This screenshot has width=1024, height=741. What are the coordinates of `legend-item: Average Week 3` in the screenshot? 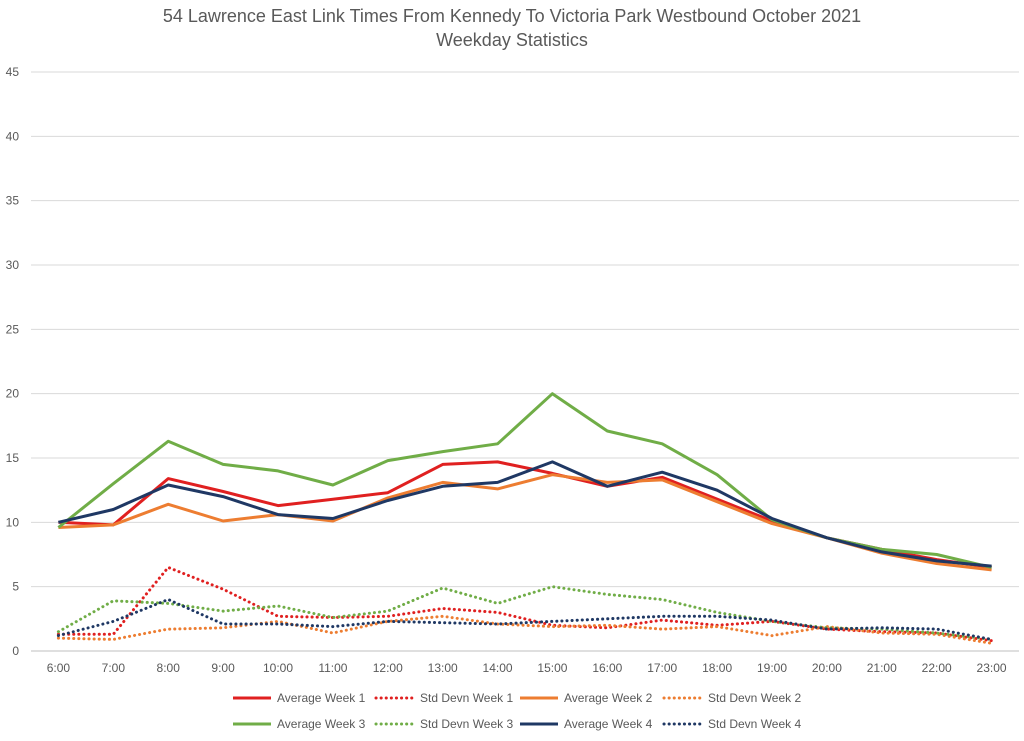 It's located at (299, 724).